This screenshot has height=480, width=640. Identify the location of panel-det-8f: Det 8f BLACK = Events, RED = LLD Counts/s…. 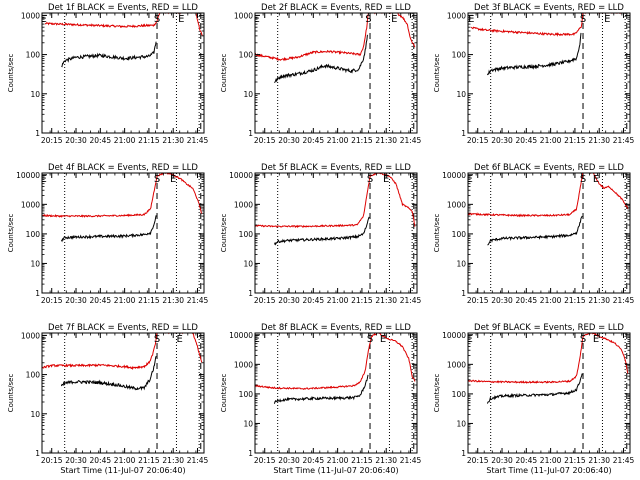
(321, 399).